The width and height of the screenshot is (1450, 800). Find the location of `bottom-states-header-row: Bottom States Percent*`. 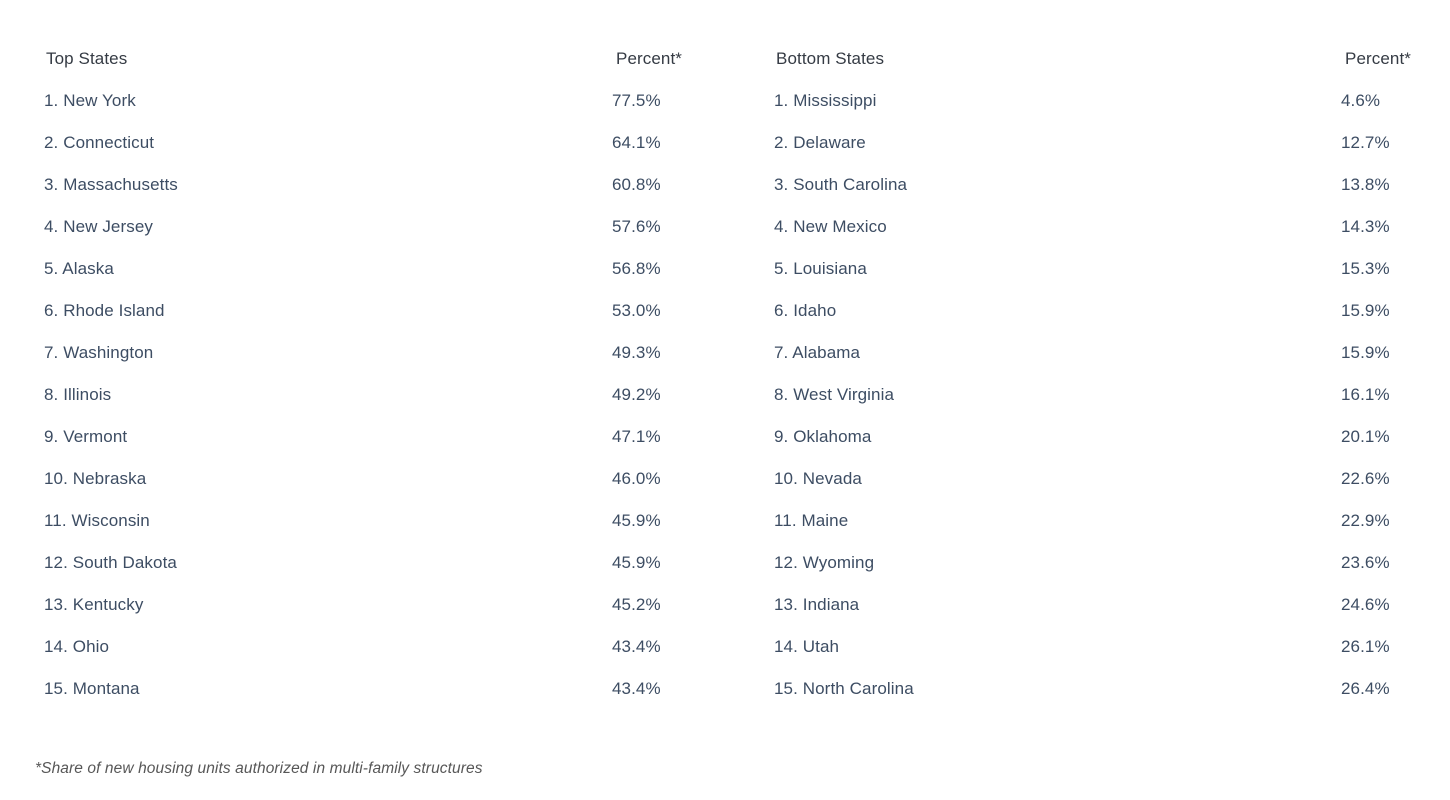

bottom-states-header-row: Bottom States Percent* is located at coordinates (1112, 59).